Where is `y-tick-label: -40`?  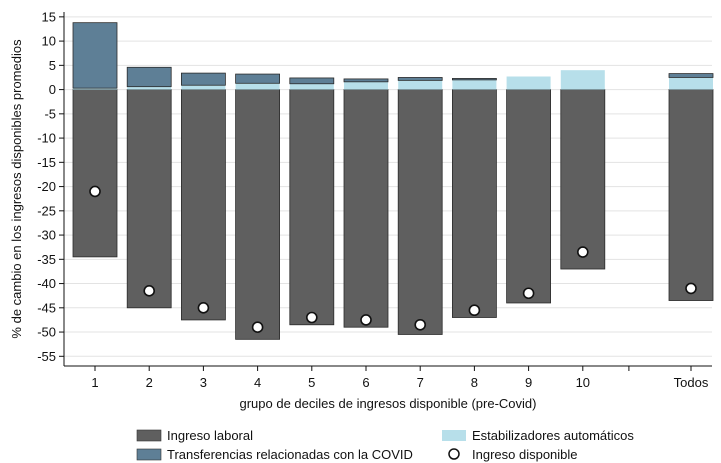
y-tick-label: -40 is located at coordinates (46, 283).